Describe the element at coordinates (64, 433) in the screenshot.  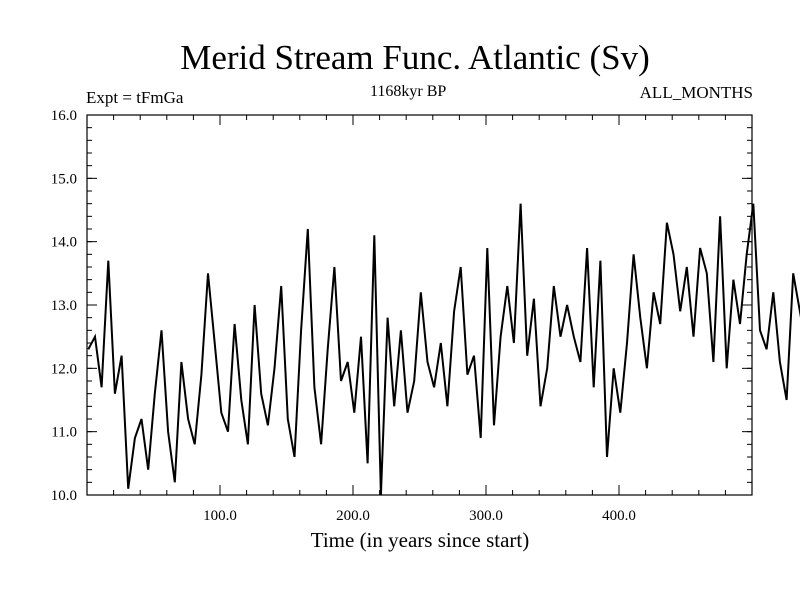
I see `y-tick-label: 11.0` at that location.